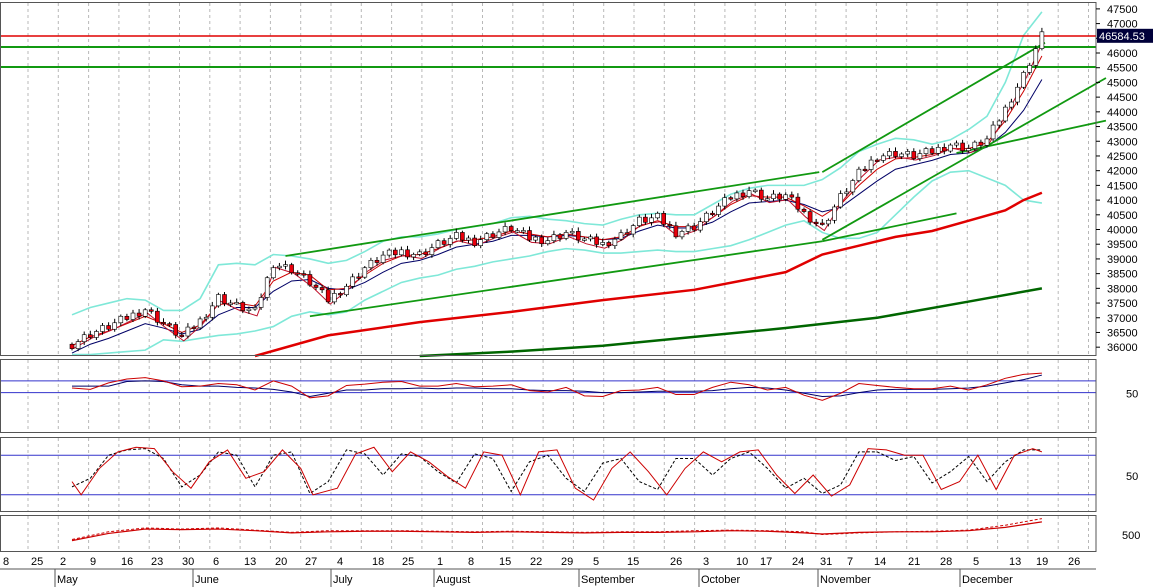 Image resolution: width=1153 pixels, height=587 pixels. What do you see at coordinates (536, 562) in the screenshot?
I see `x-tick-day: 22` at bounding box center [536, 562].